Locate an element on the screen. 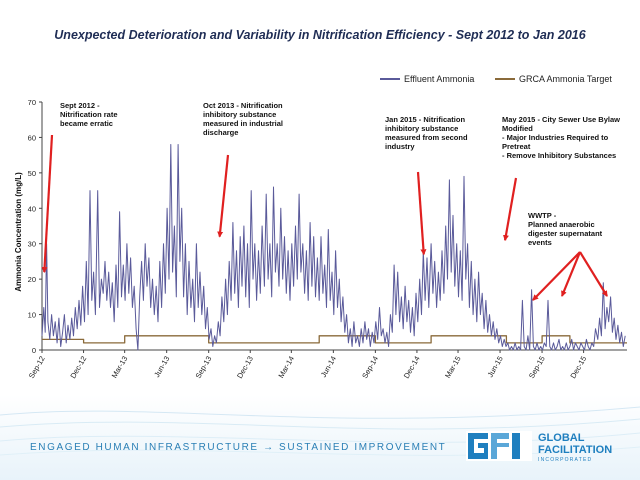  annotation-text-line: discharge is located at coordinates (220, 132).